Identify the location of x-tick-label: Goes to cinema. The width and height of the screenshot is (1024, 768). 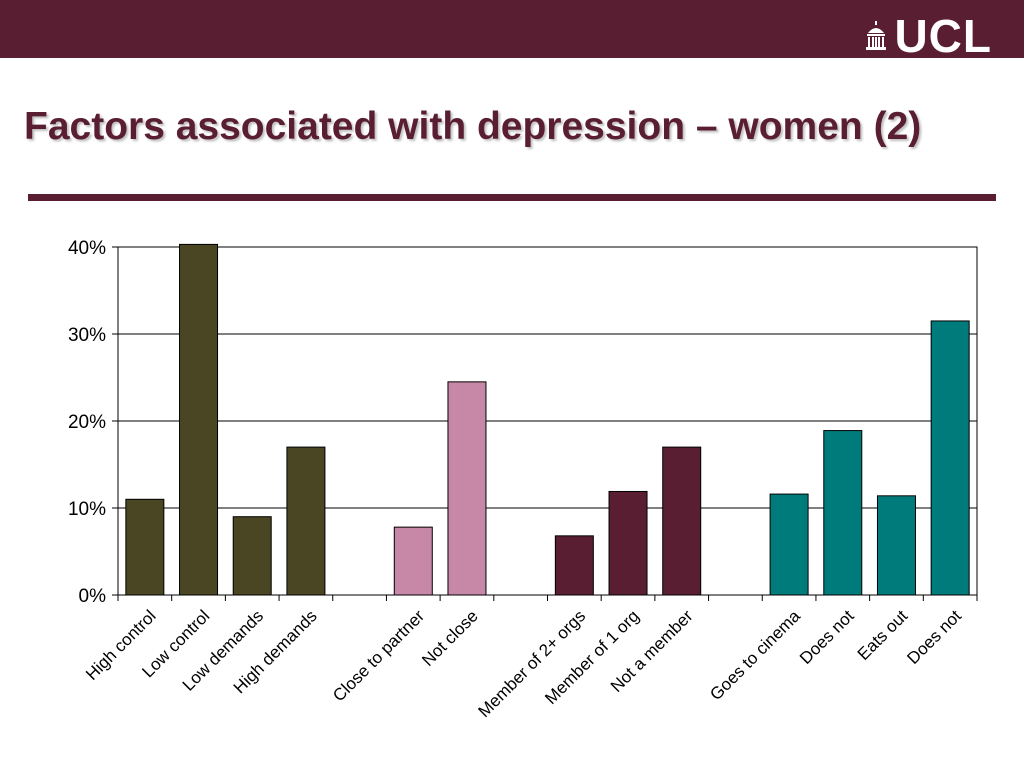
(755, 655).